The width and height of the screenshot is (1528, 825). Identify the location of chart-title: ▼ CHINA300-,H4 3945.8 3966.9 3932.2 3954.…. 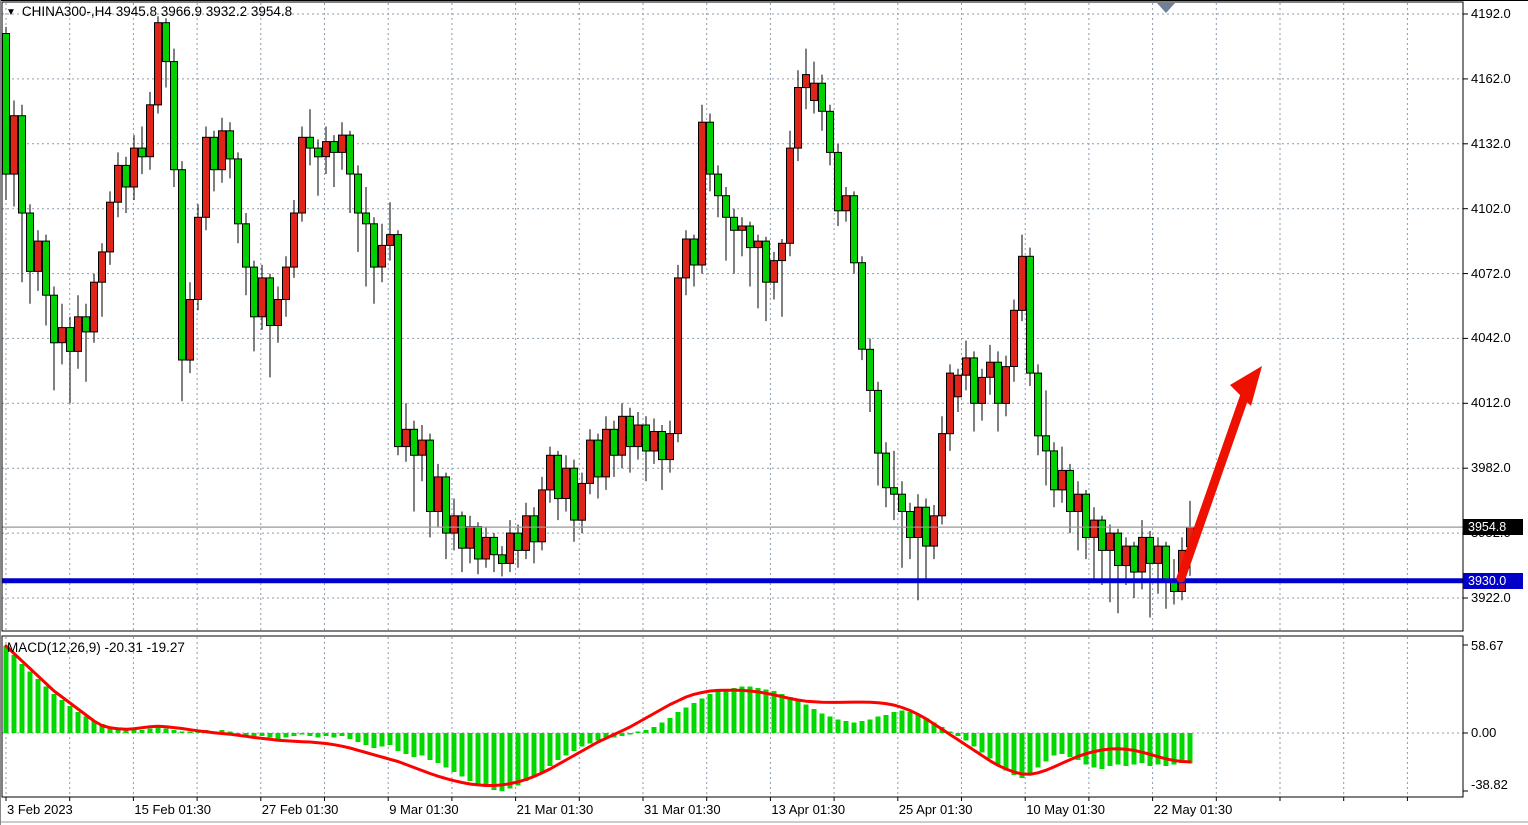
(149, 11).